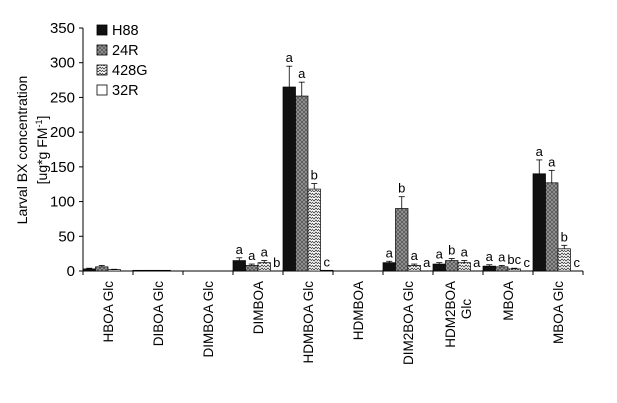  Describe the element at coordinates (102, 70) in the screenshot. I see `legend-swatch-428G` at that location.